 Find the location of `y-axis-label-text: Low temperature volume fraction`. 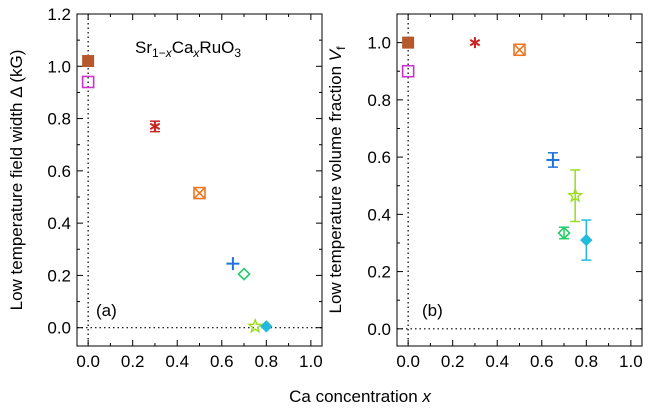

y-axis-label-text: Low temperature volume fraction is located at coordinates (335, 187).